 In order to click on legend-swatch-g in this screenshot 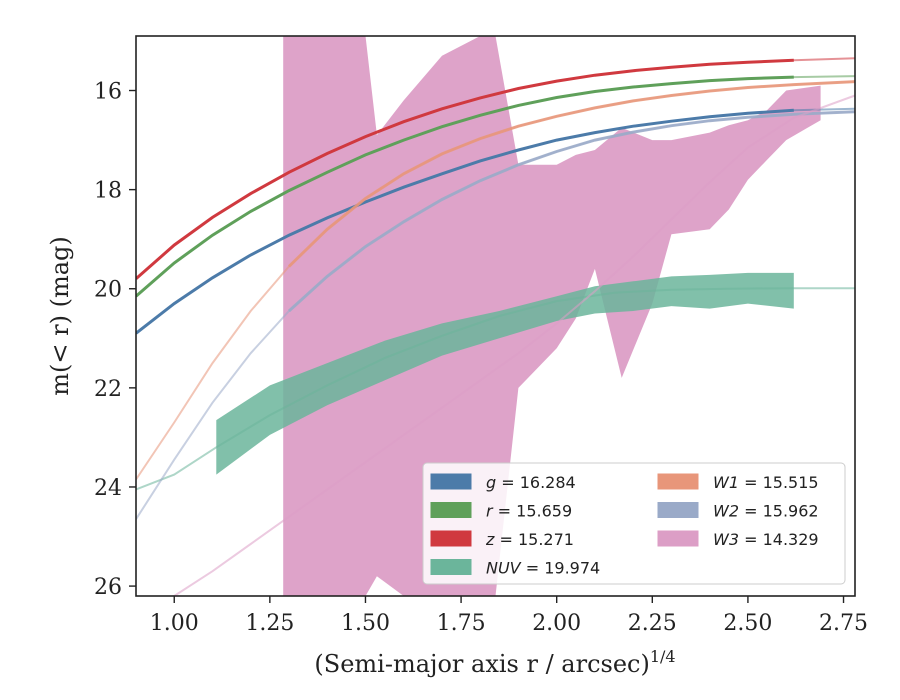, I will do `click(451, 481)`.